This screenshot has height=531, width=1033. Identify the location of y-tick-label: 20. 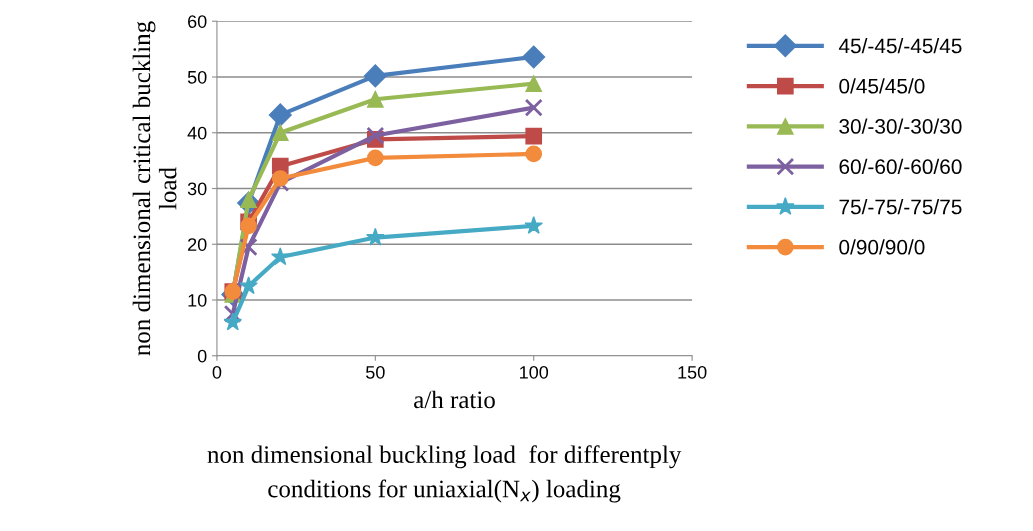
(197, 244).